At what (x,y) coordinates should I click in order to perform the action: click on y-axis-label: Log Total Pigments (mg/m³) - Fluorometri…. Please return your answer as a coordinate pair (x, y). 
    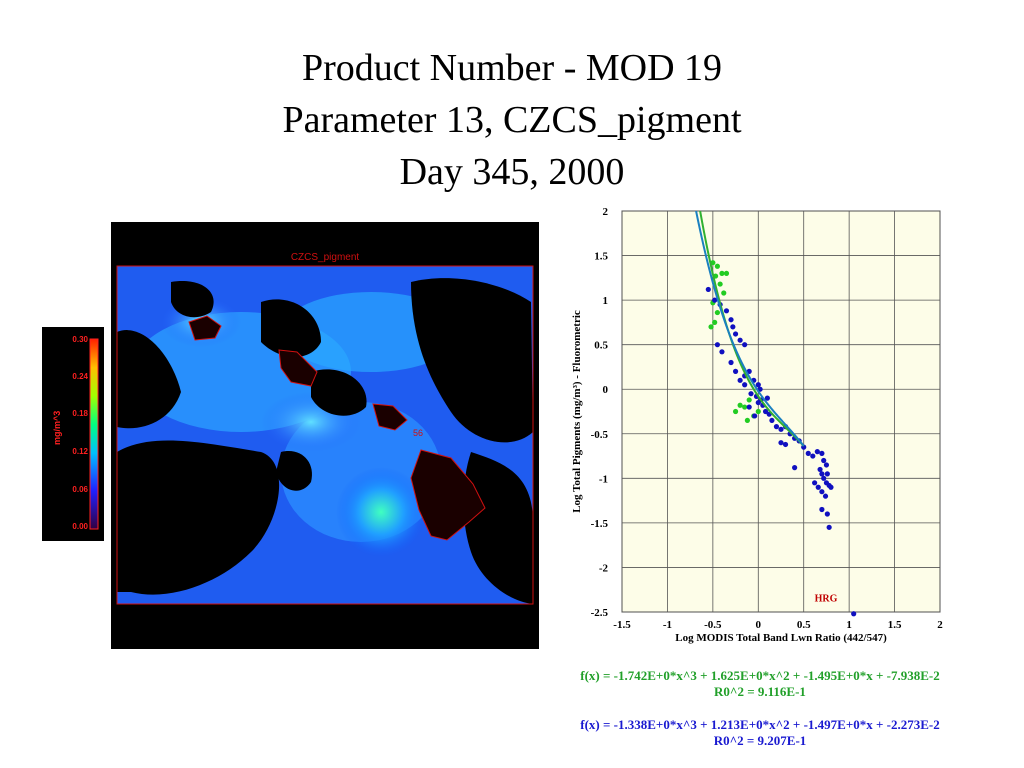
    Looking at the image, I should click on (577, 411).